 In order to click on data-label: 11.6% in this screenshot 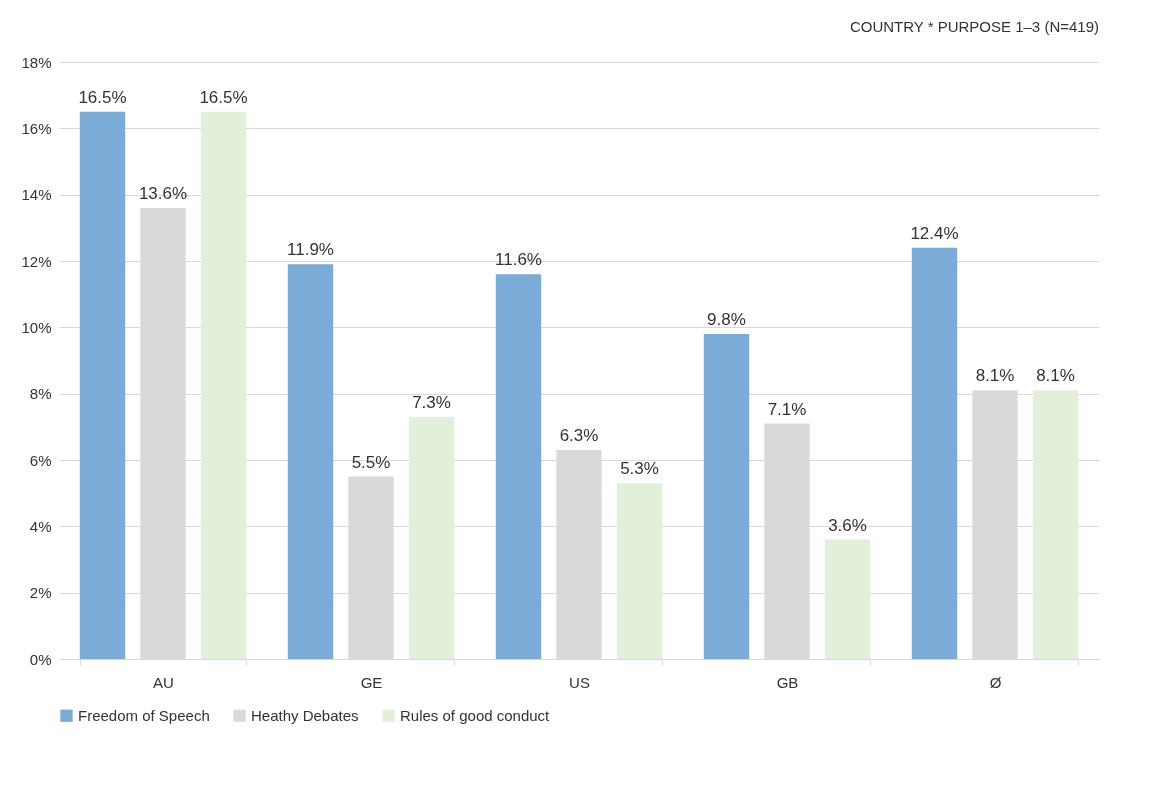, I will do `click(518, 260)`.